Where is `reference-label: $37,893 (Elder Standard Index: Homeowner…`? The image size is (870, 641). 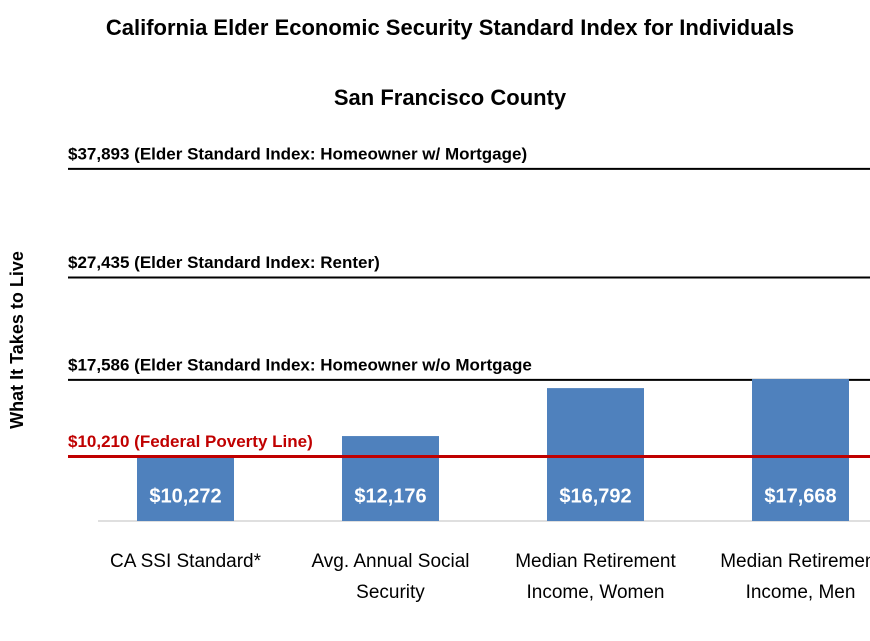
reference-label: $37,893 (Elder Standard Index: Homeowner… is located at coordinates (297, 153).